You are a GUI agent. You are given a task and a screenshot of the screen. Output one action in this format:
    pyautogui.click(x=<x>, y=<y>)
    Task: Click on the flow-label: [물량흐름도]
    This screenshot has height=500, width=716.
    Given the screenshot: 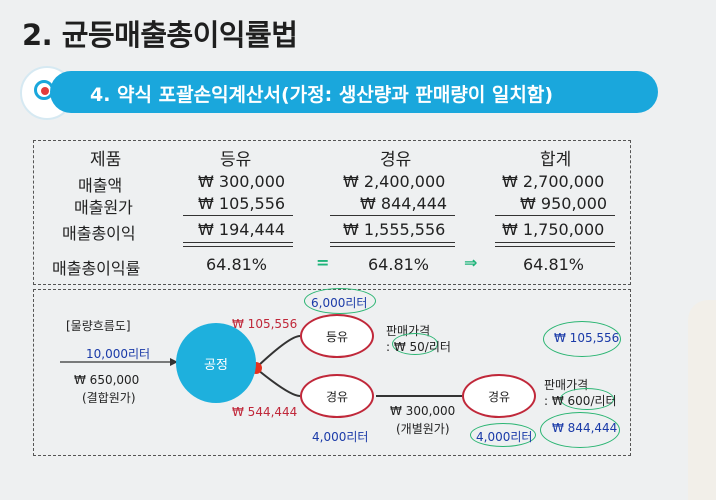 What is the action you would take?
    pyautogui.click(x=98, y=326)
    